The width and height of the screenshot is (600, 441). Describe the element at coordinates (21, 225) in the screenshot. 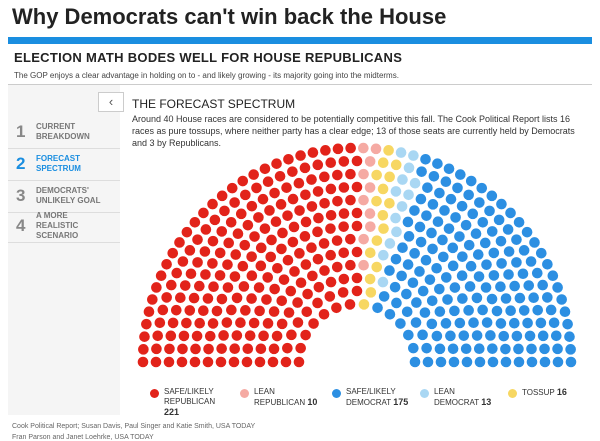

I see `nav-number: 4` at that location.